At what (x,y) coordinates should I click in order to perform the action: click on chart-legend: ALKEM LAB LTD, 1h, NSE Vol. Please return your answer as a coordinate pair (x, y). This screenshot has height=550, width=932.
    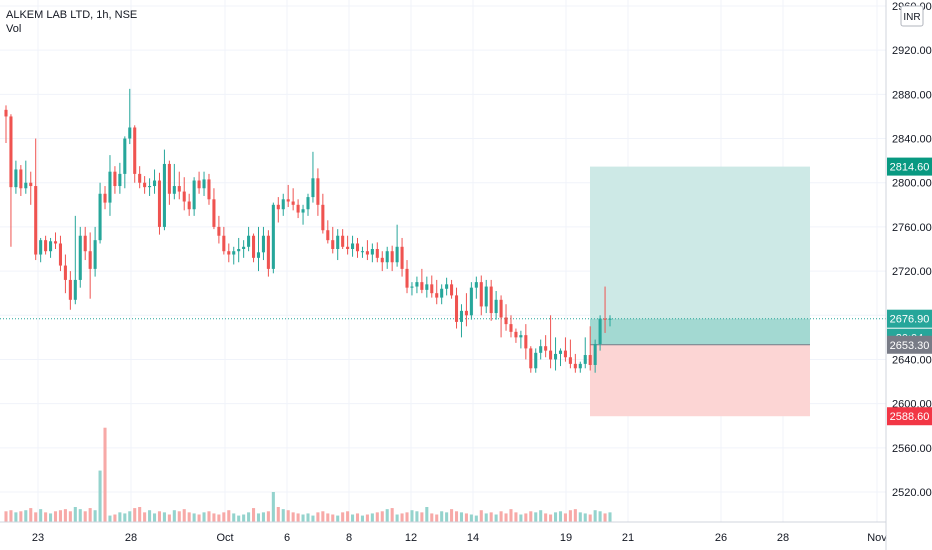
    Looking at the image, I should click on (71, 22).